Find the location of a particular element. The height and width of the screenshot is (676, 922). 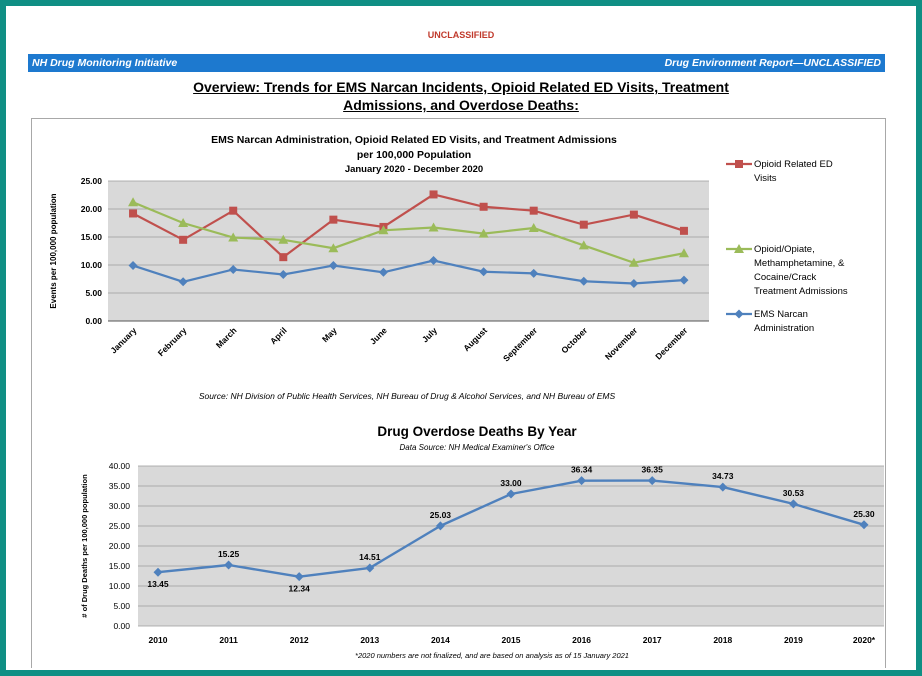

x-tick-label: 2020* is located at coordinates (864, 640).